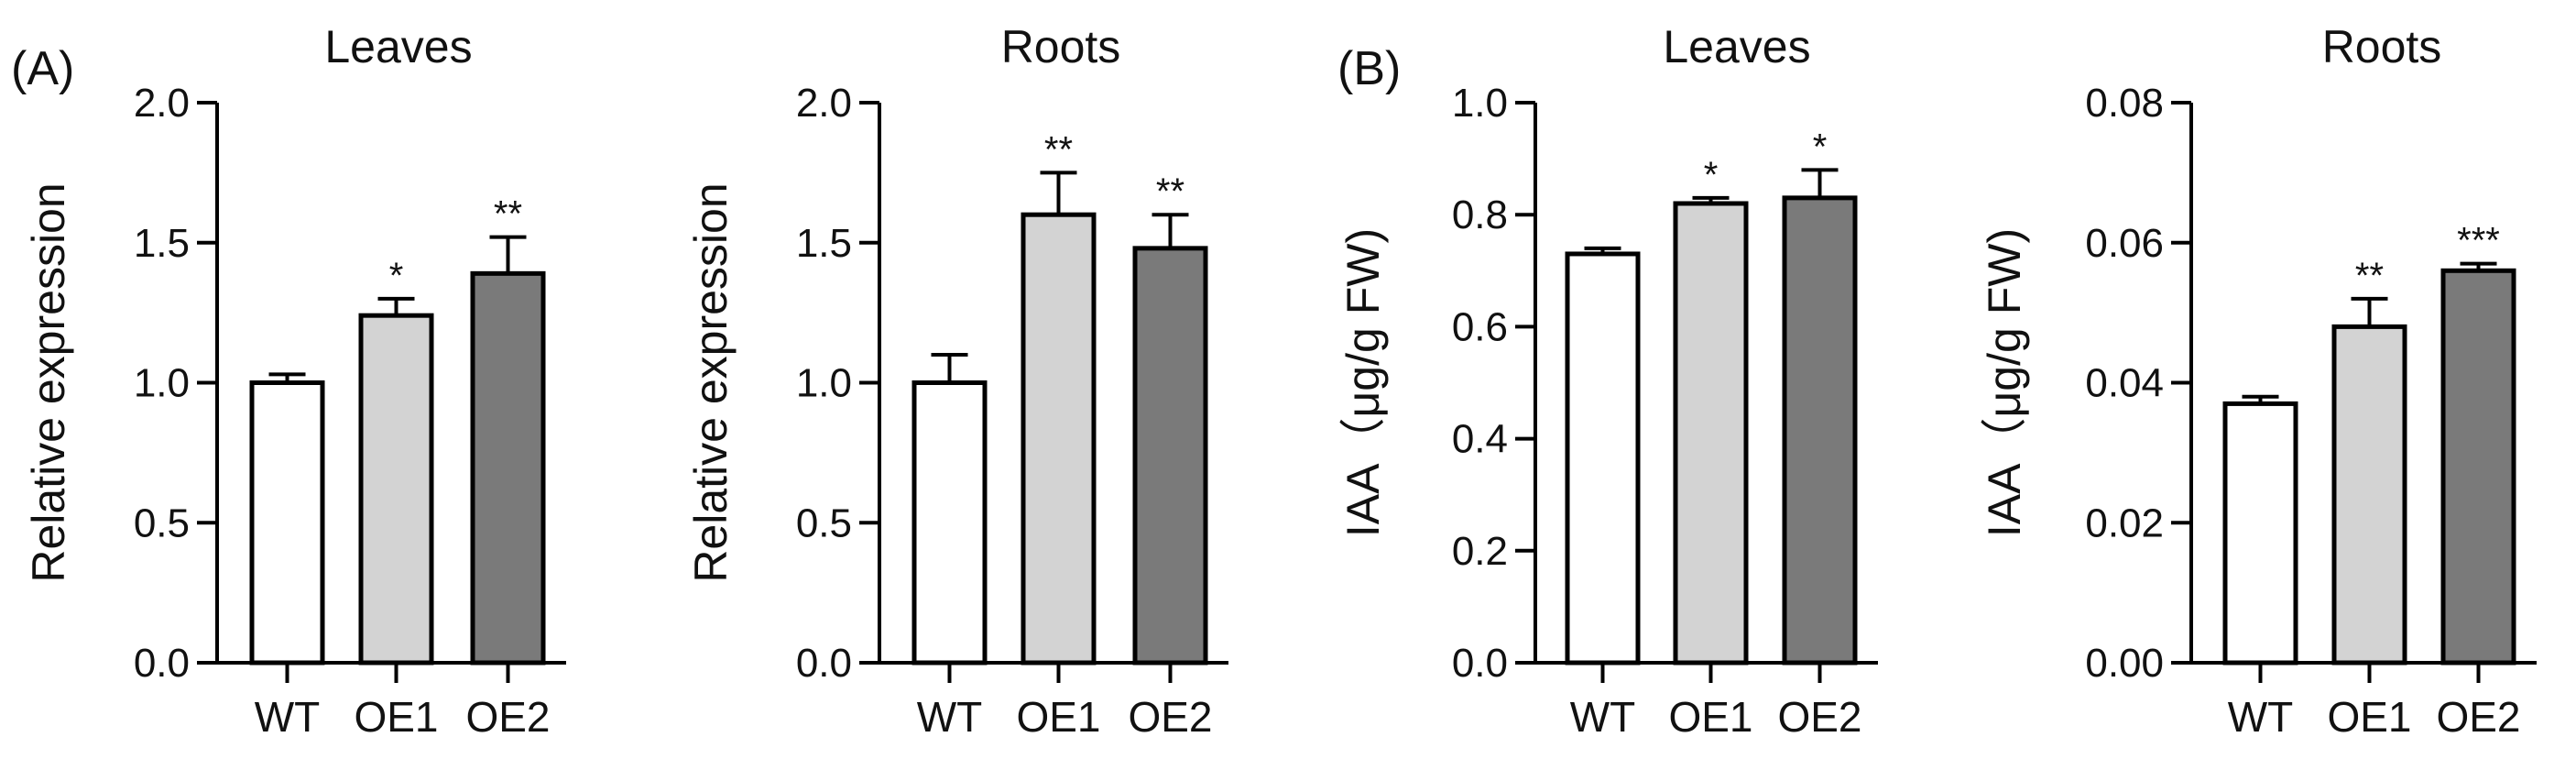  I want to click on panel-letter: (B), so click(1369, 68).